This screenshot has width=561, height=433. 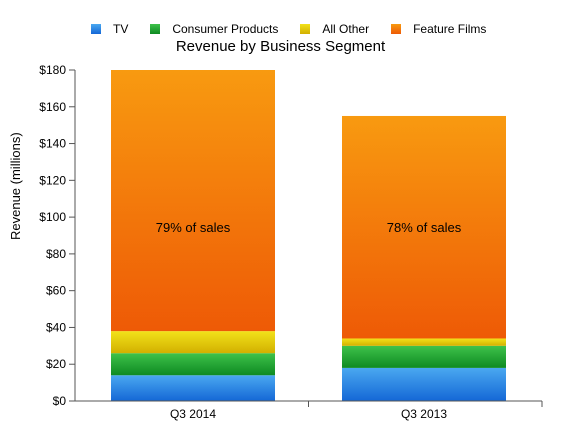 I want to click on legend-swatch-tv, so click(x=96, y=29).